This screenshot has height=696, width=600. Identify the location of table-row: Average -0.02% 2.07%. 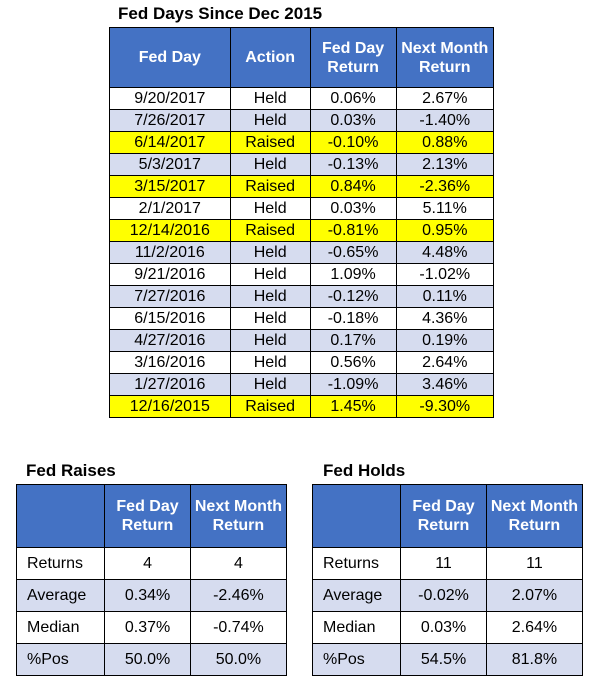
(447, 595).